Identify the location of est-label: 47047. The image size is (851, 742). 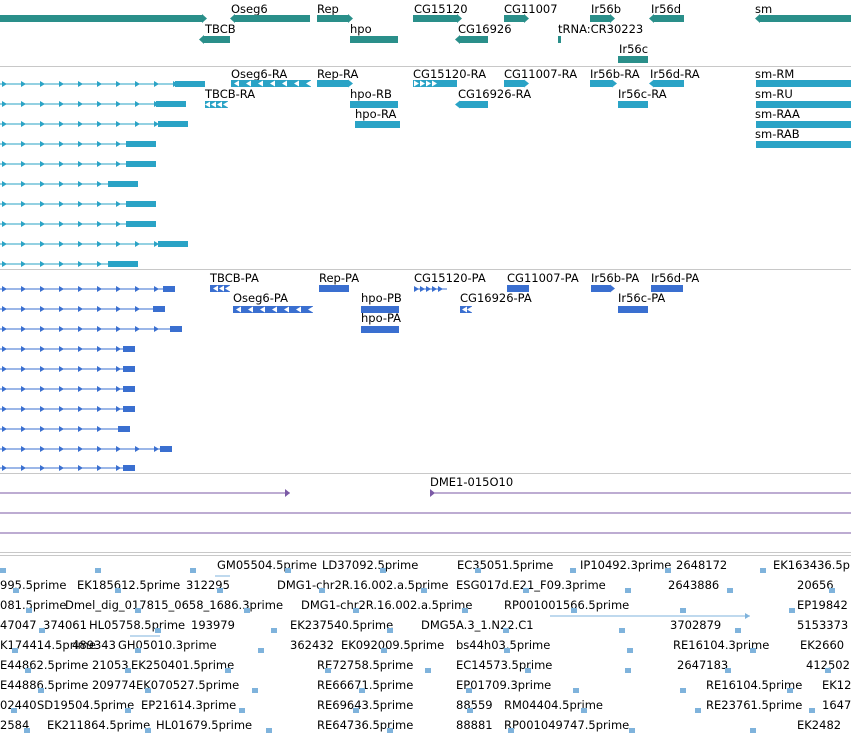
(18, 625).